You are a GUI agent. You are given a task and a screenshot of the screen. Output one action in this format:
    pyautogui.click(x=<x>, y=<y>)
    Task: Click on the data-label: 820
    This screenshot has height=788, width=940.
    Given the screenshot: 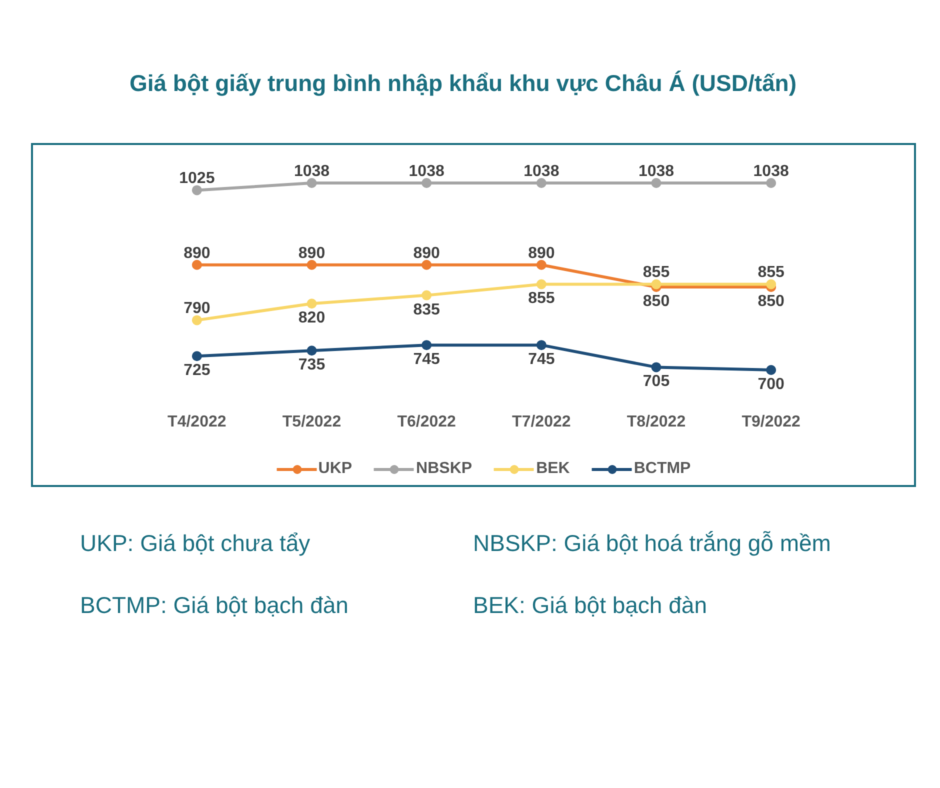 What is the action you would take?
    pyautogui.click(x=312, y=318)
    